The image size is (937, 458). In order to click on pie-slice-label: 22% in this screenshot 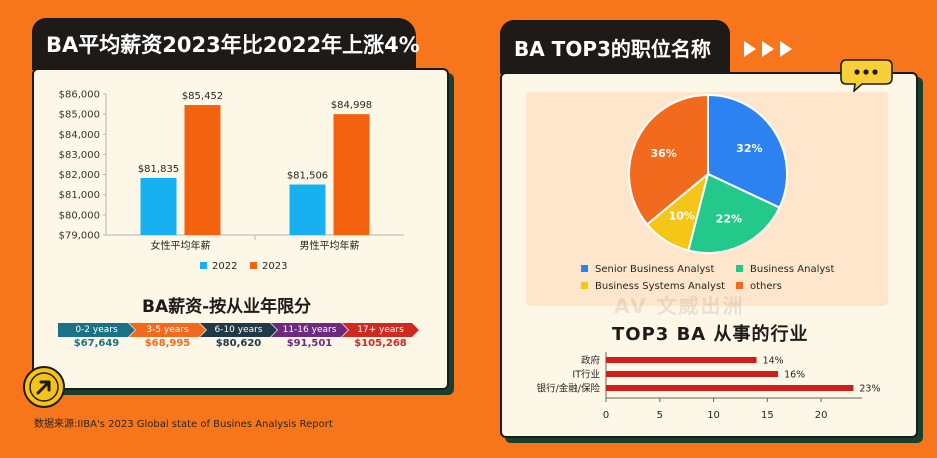, I will do `click(729, 218)`.